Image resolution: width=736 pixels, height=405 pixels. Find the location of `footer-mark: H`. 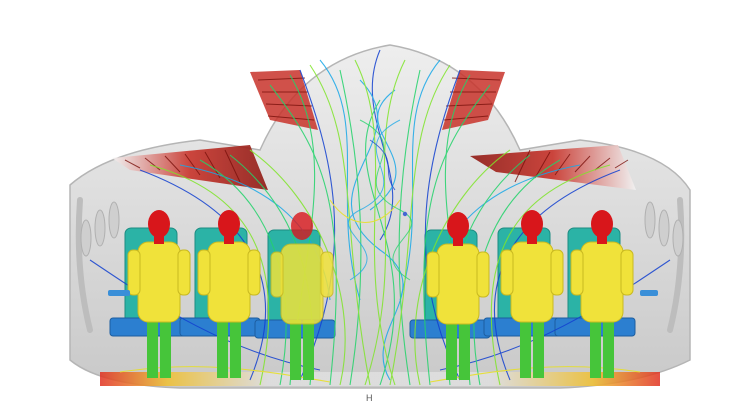

footer-mark: H is located at coordinates (370, 398).